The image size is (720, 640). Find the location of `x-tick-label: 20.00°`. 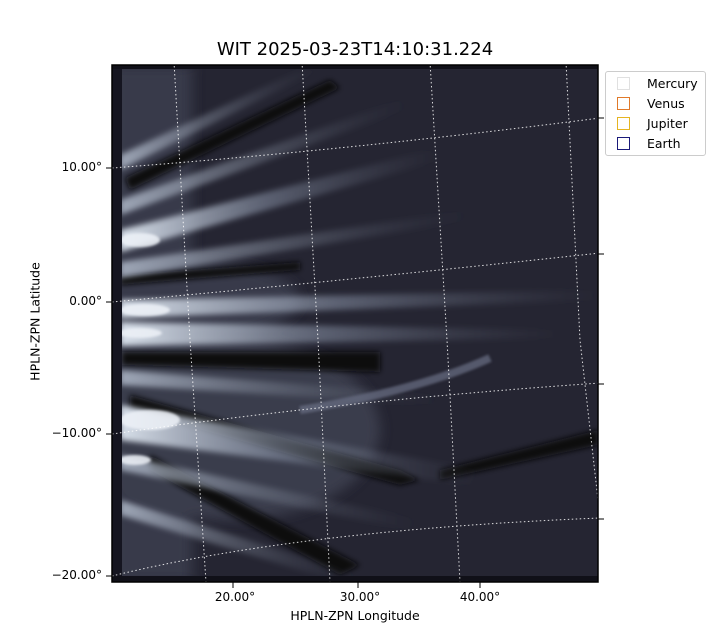

x-tick-label: 20.00° is located at coordinates (235, 597).